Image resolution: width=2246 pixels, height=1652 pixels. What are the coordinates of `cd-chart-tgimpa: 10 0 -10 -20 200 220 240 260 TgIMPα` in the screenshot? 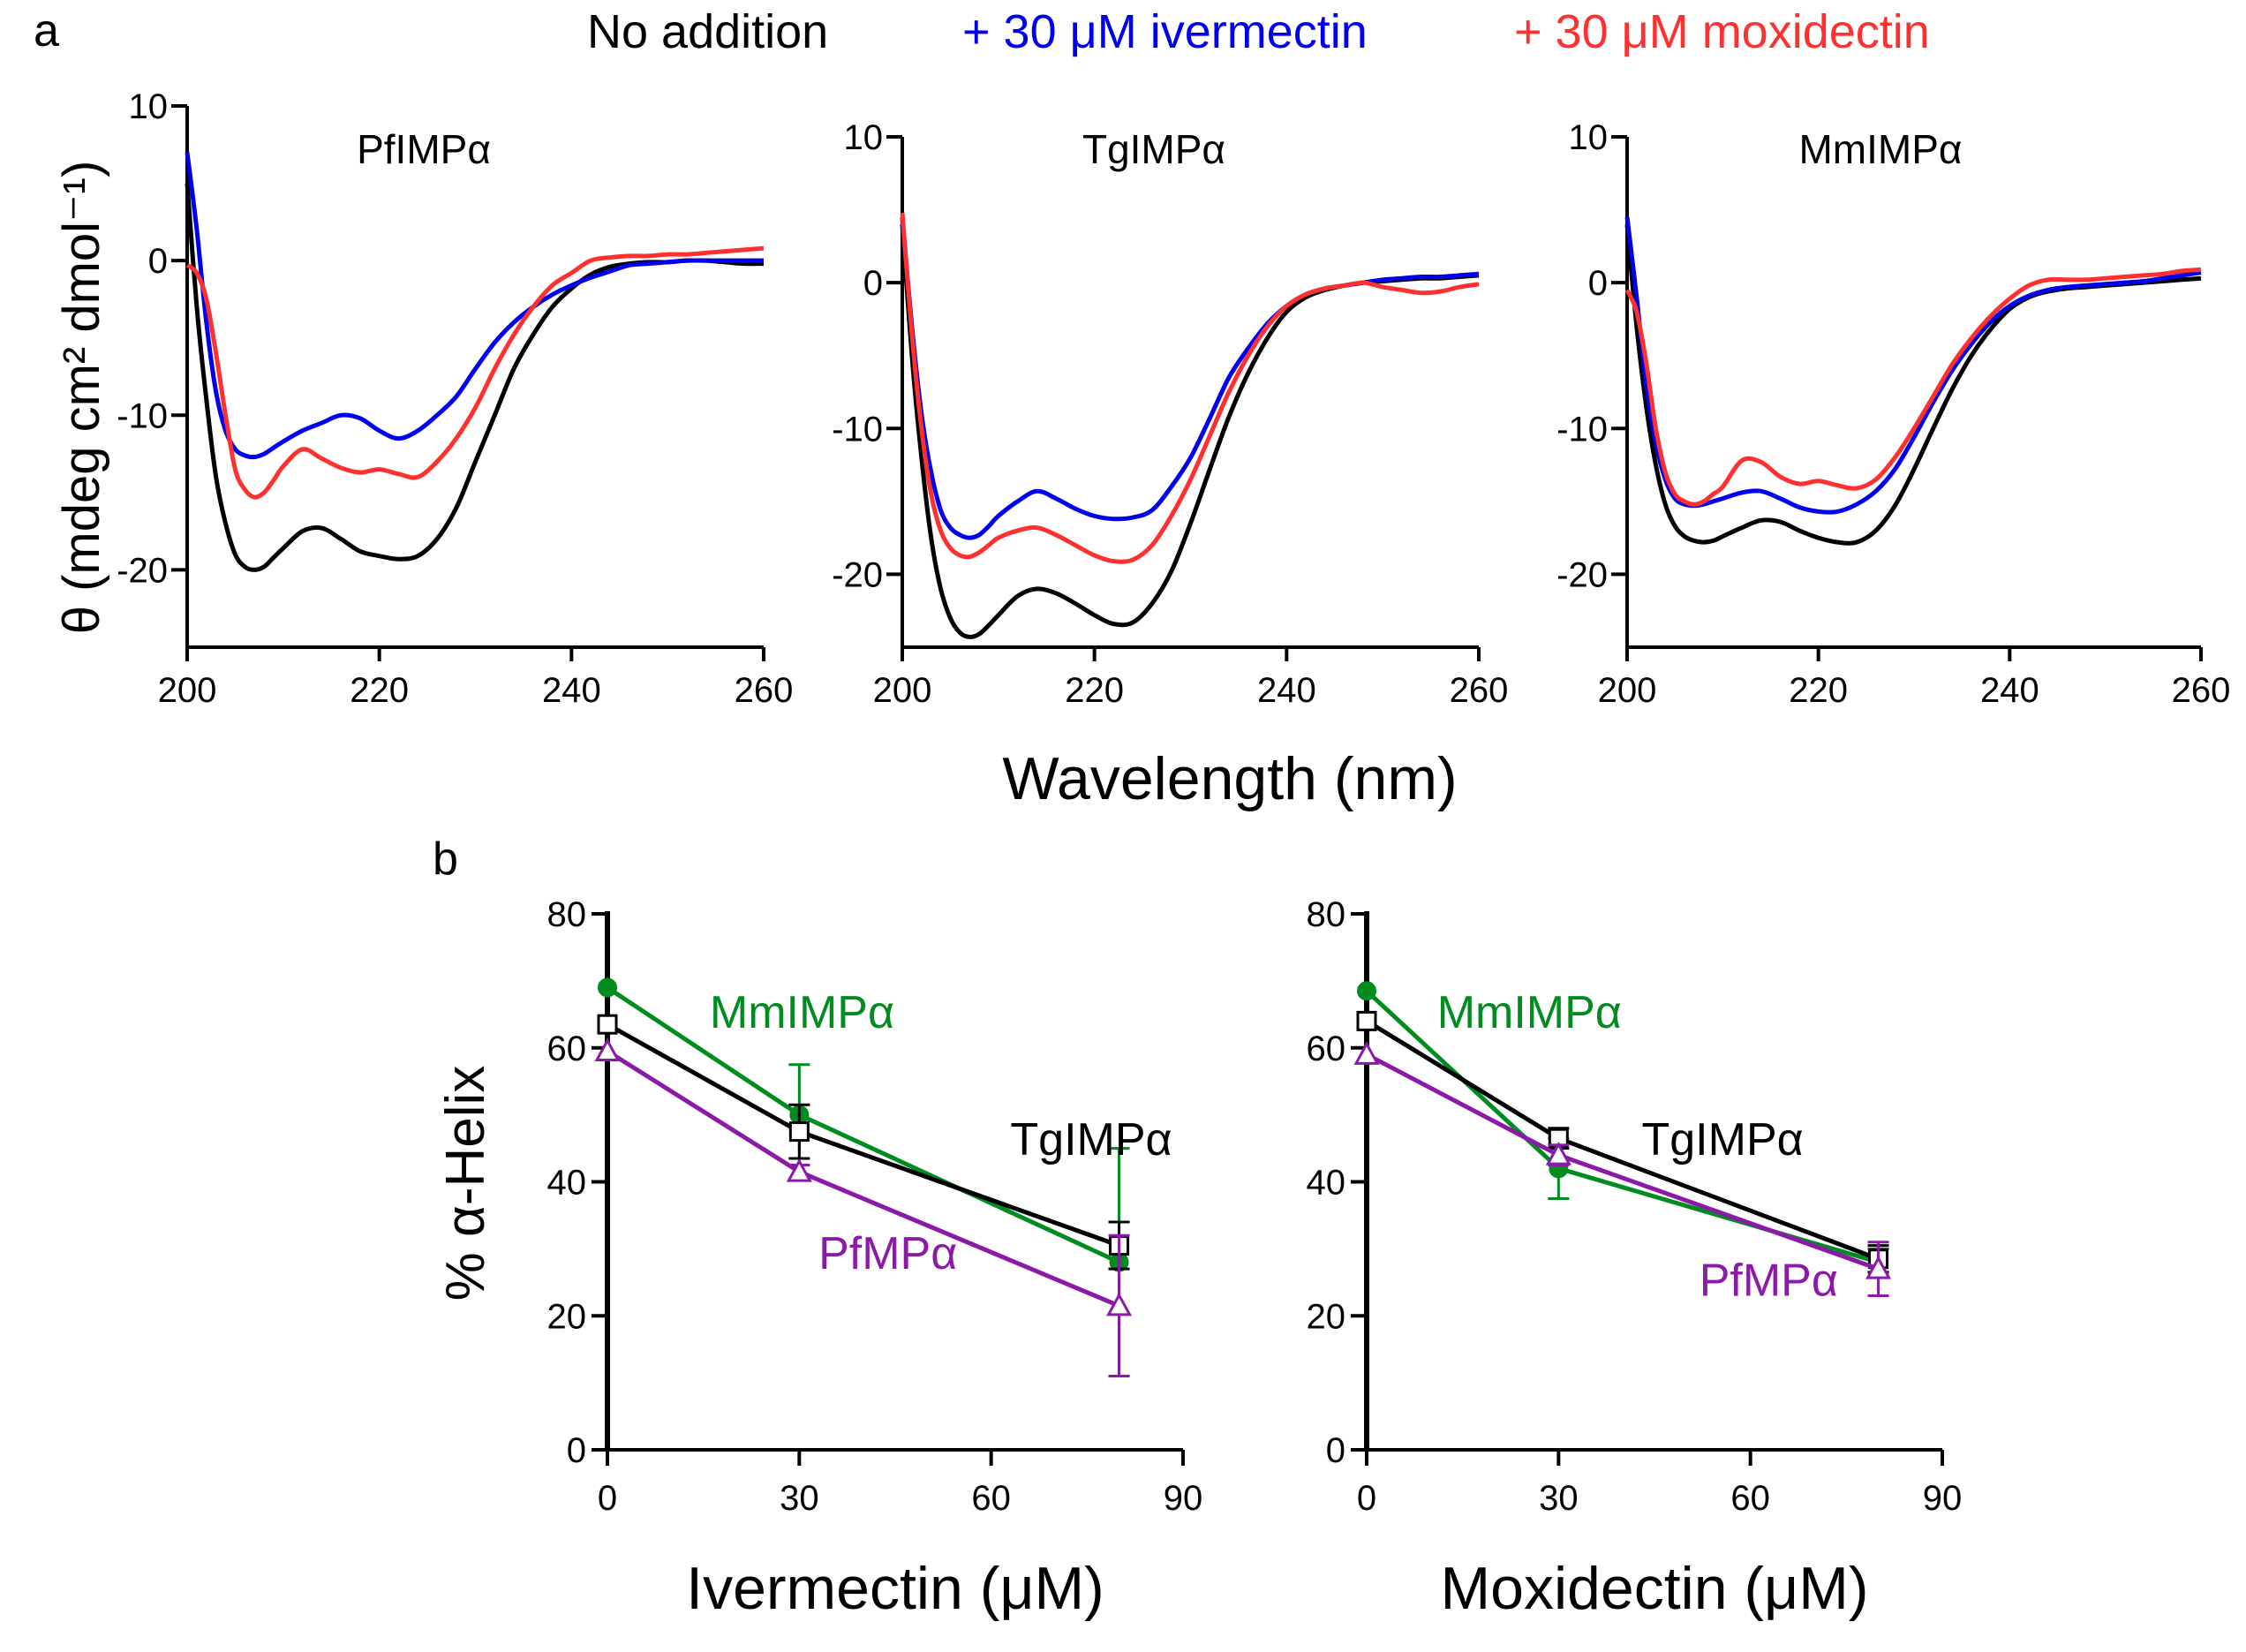 It's located at (1170, 414).